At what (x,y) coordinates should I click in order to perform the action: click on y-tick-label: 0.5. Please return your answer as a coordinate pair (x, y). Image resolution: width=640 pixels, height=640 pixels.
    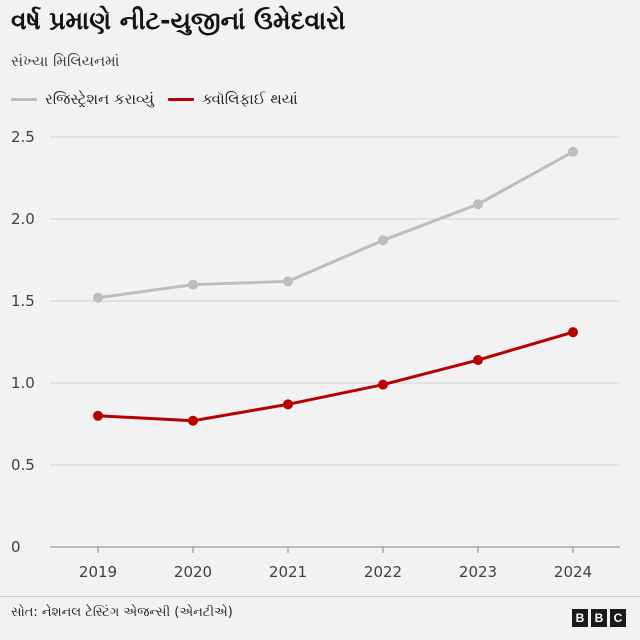
    Looking at the image, I should click on (23, 465).